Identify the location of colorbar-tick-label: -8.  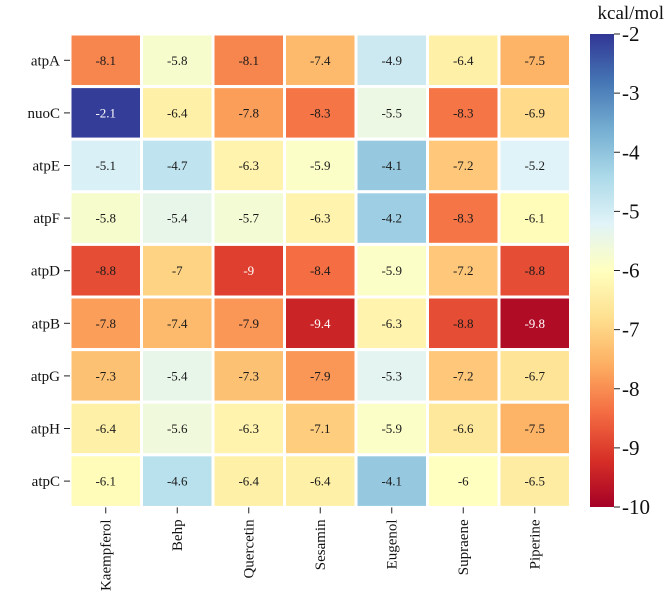
(631, 389).